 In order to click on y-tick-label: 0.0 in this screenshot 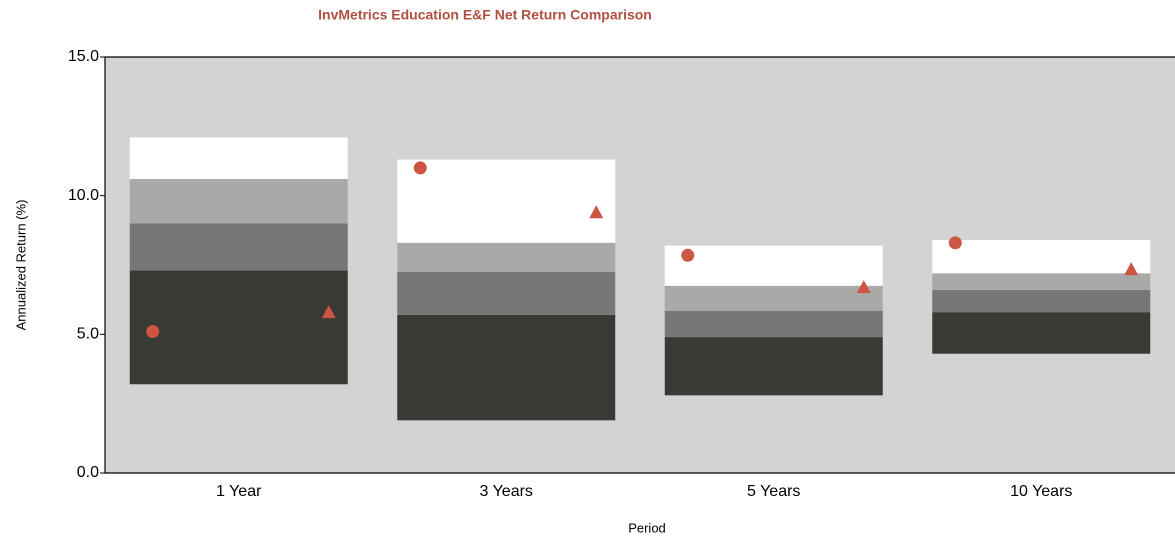, I will do `click(88, 472)`.